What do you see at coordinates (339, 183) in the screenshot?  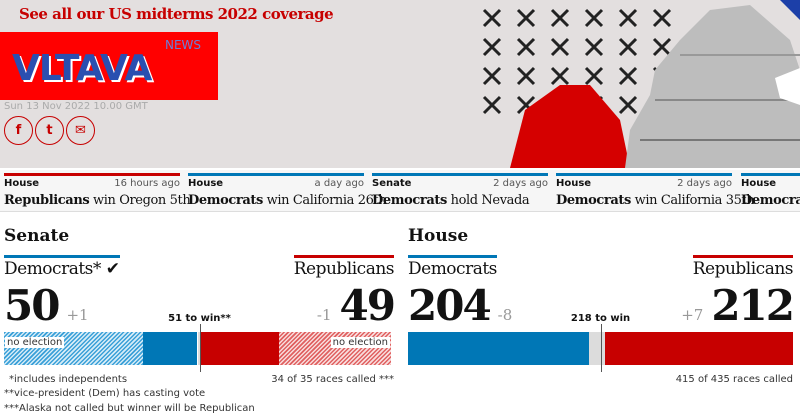 I see `ticker-time: a day ago` at bounding box center [339, 183].